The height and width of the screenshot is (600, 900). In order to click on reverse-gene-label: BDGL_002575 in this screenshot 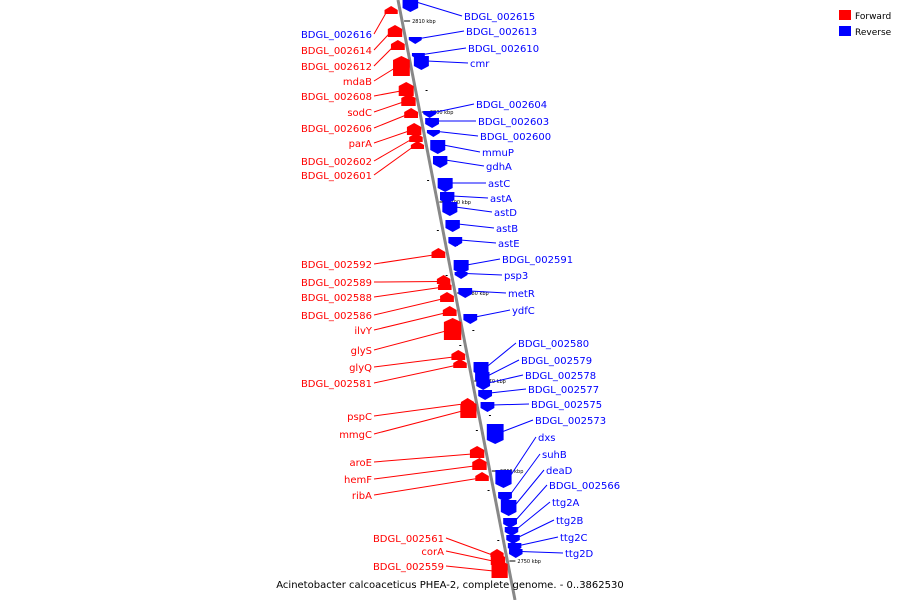, I will do `click(566, 405)`.